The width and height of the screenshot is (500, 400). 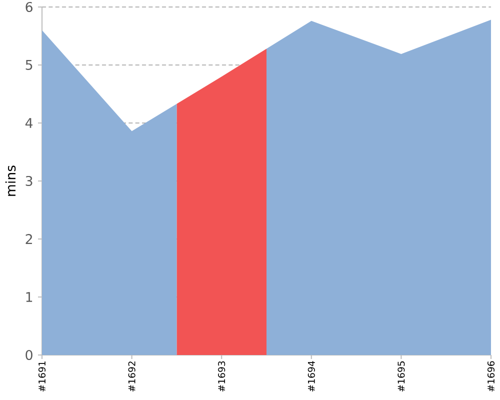 What do you see at coordinates (132, 377) in the screenshot?
I see `x-tick-label: #1692` at bounding box center [132, 377].